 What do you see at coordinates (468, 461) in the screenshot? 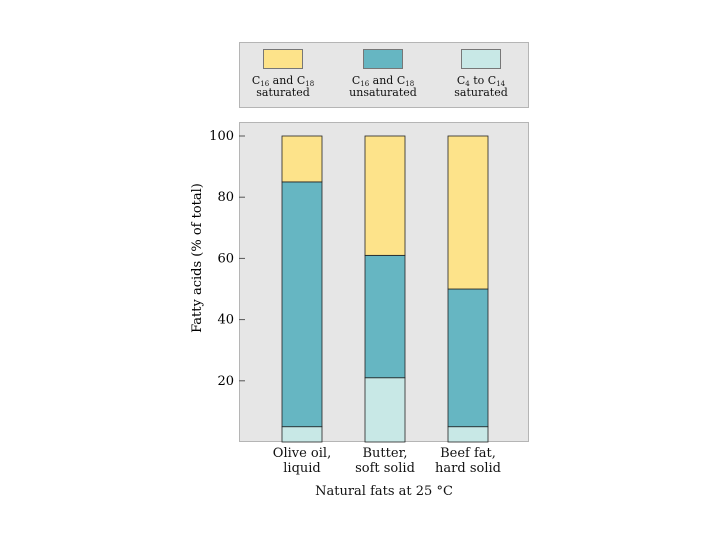
I see `x-category-label-3: Beef fat, hard solid` at bounding box center [468, 461].